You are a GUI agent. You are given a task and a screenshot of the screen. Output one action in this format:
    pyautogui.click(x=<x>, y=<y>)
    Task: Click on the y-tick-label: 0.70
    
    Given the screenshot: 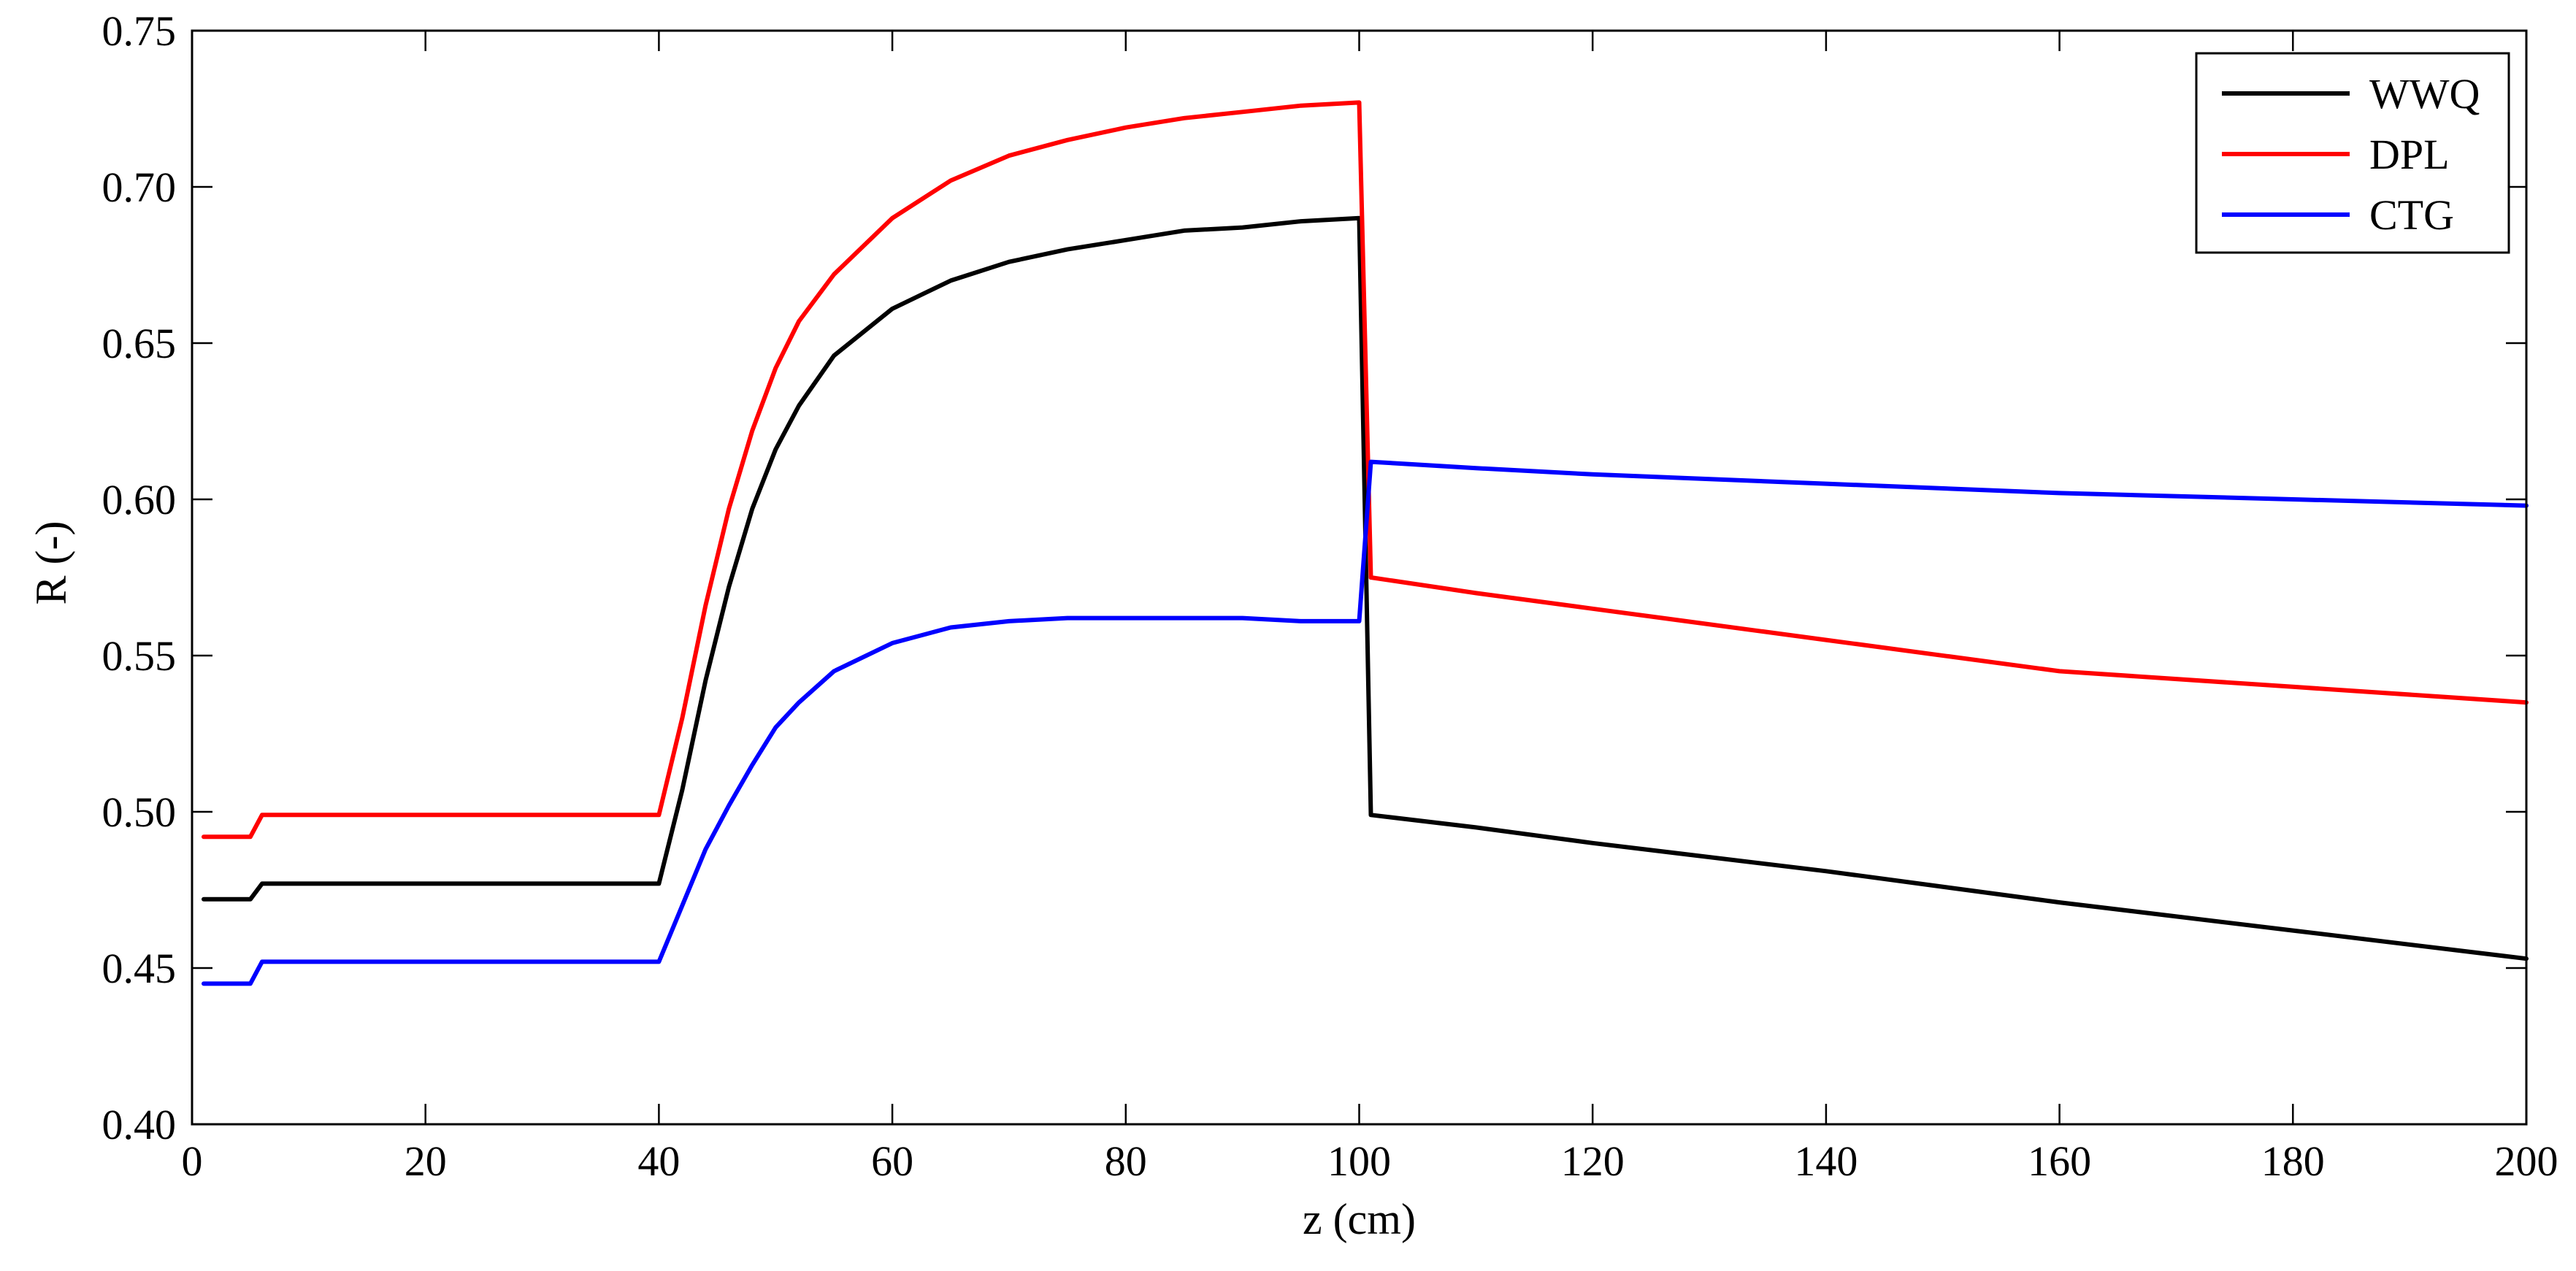 What is the action you would take?
    pyautogui.click(x=139, y=188)
    